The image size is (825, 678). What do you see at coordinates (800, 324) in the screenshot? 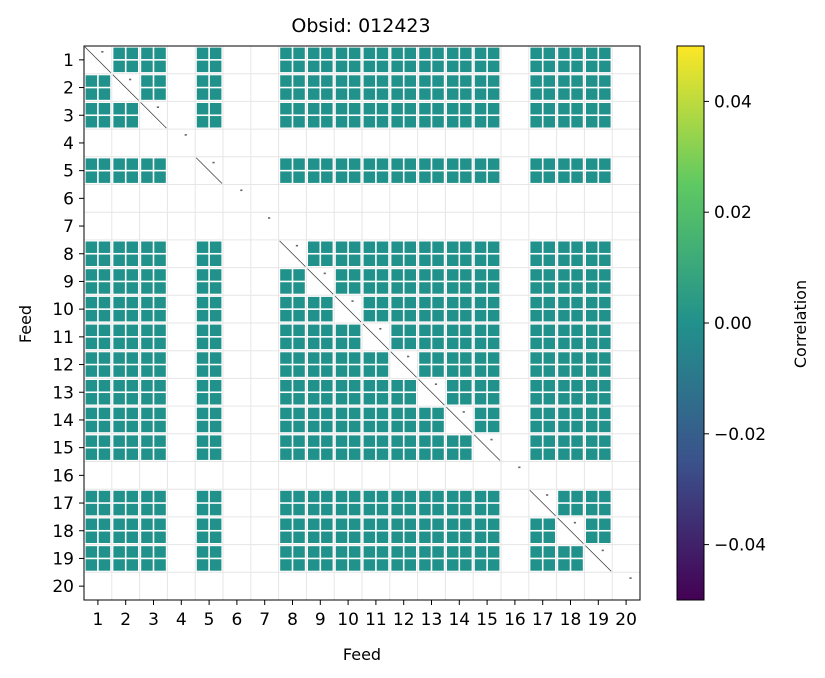
I see `colorbar-label: Correlation` at bounding box center [800, 324].